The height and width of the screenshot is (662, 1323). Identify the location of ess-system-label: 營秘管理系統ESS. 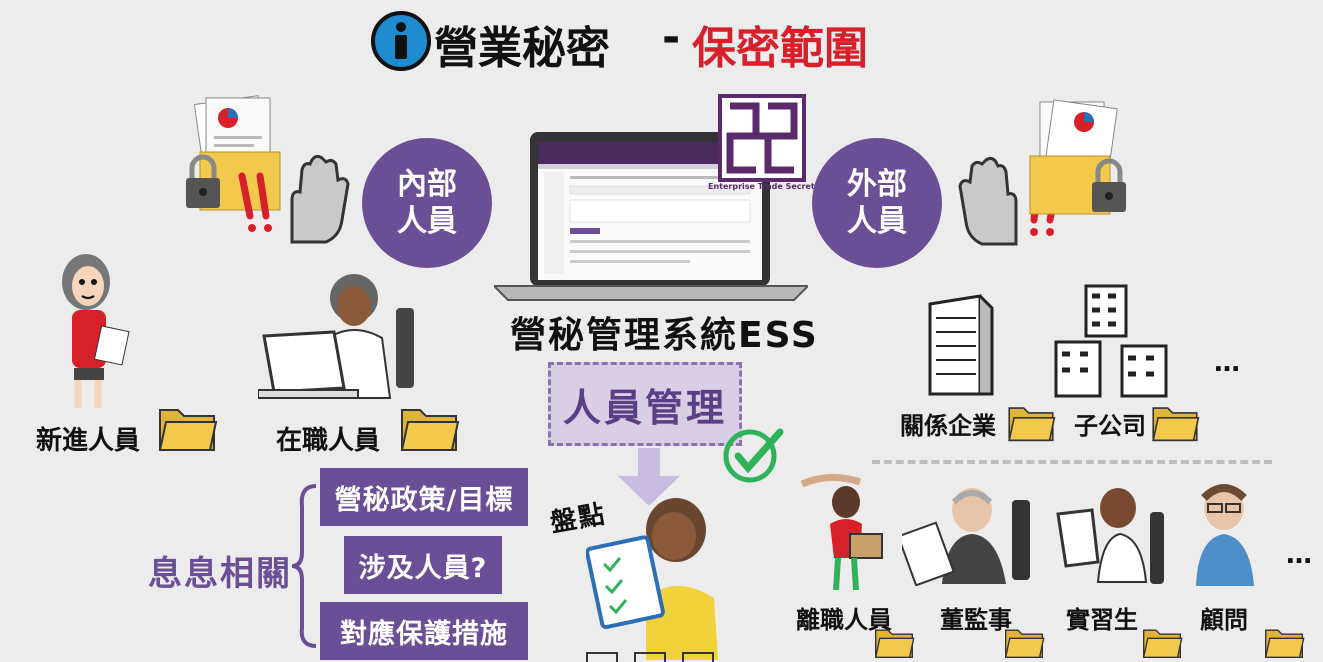
(664, 335).